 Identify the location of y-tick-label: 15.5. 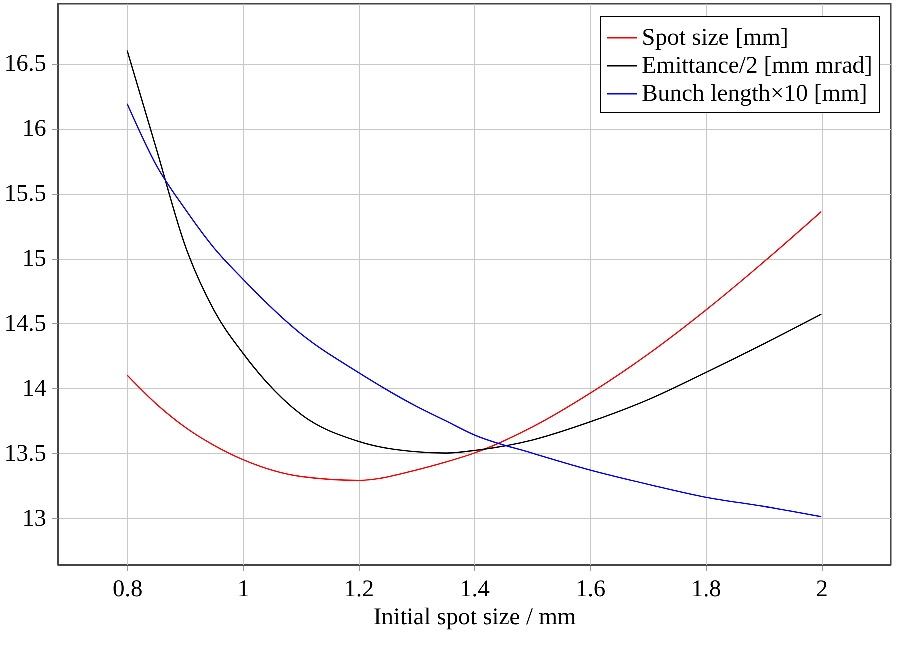
(25, 194).